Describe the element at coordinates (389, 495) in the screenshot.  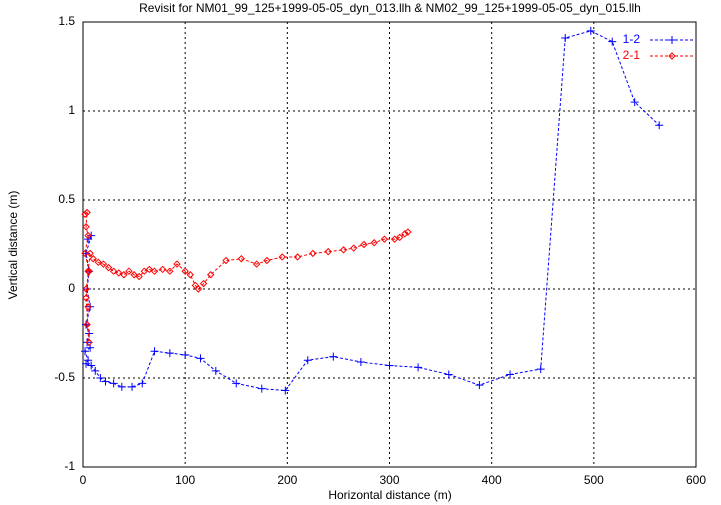
I see `x-axis-label: Horizontal distance (m)` at that location.